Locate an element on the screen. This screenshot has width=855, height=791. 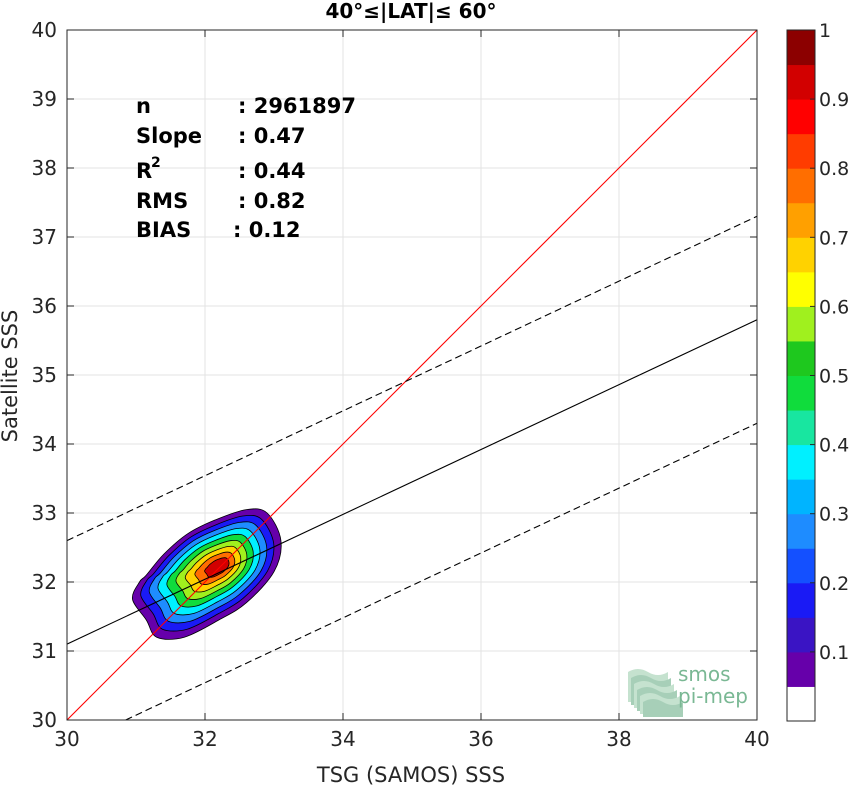
logo-text-pimep: pi-mep is located at coordinates (713, 696).